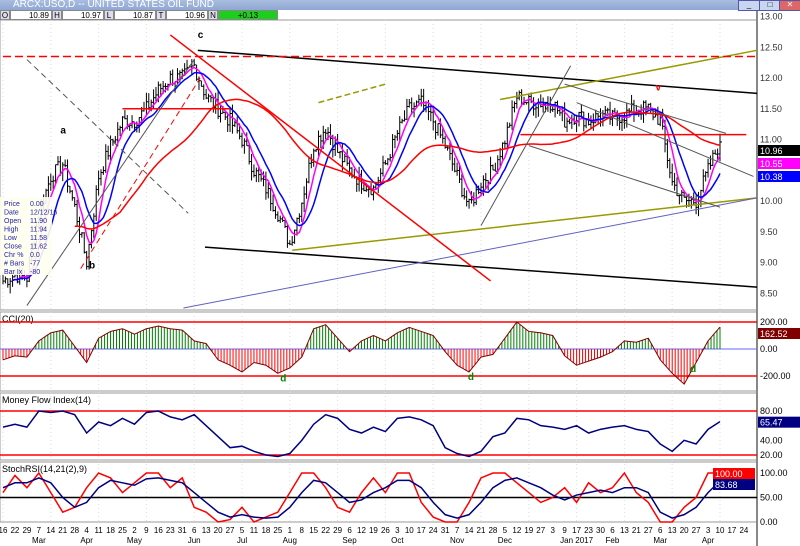 The width and height of the screenshot is (800, 546). I want to click on price-tick-label: 11.50, so click(771, 109).